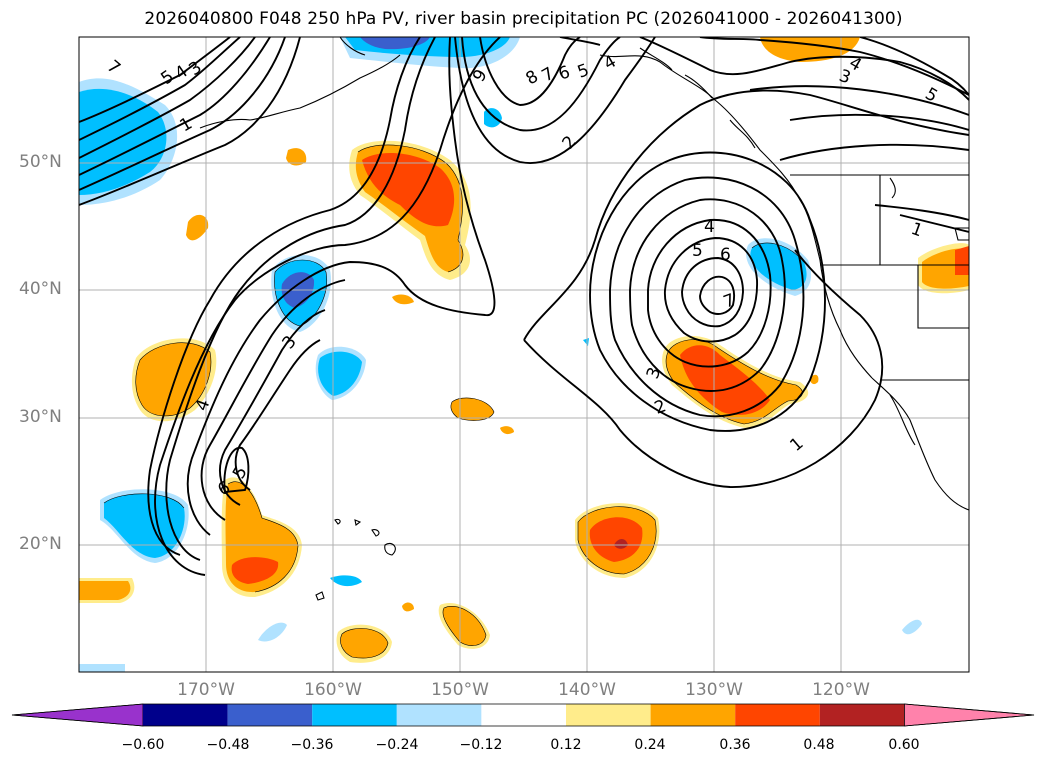  I want to click on lat-label: 40°N, so click(40, 289).